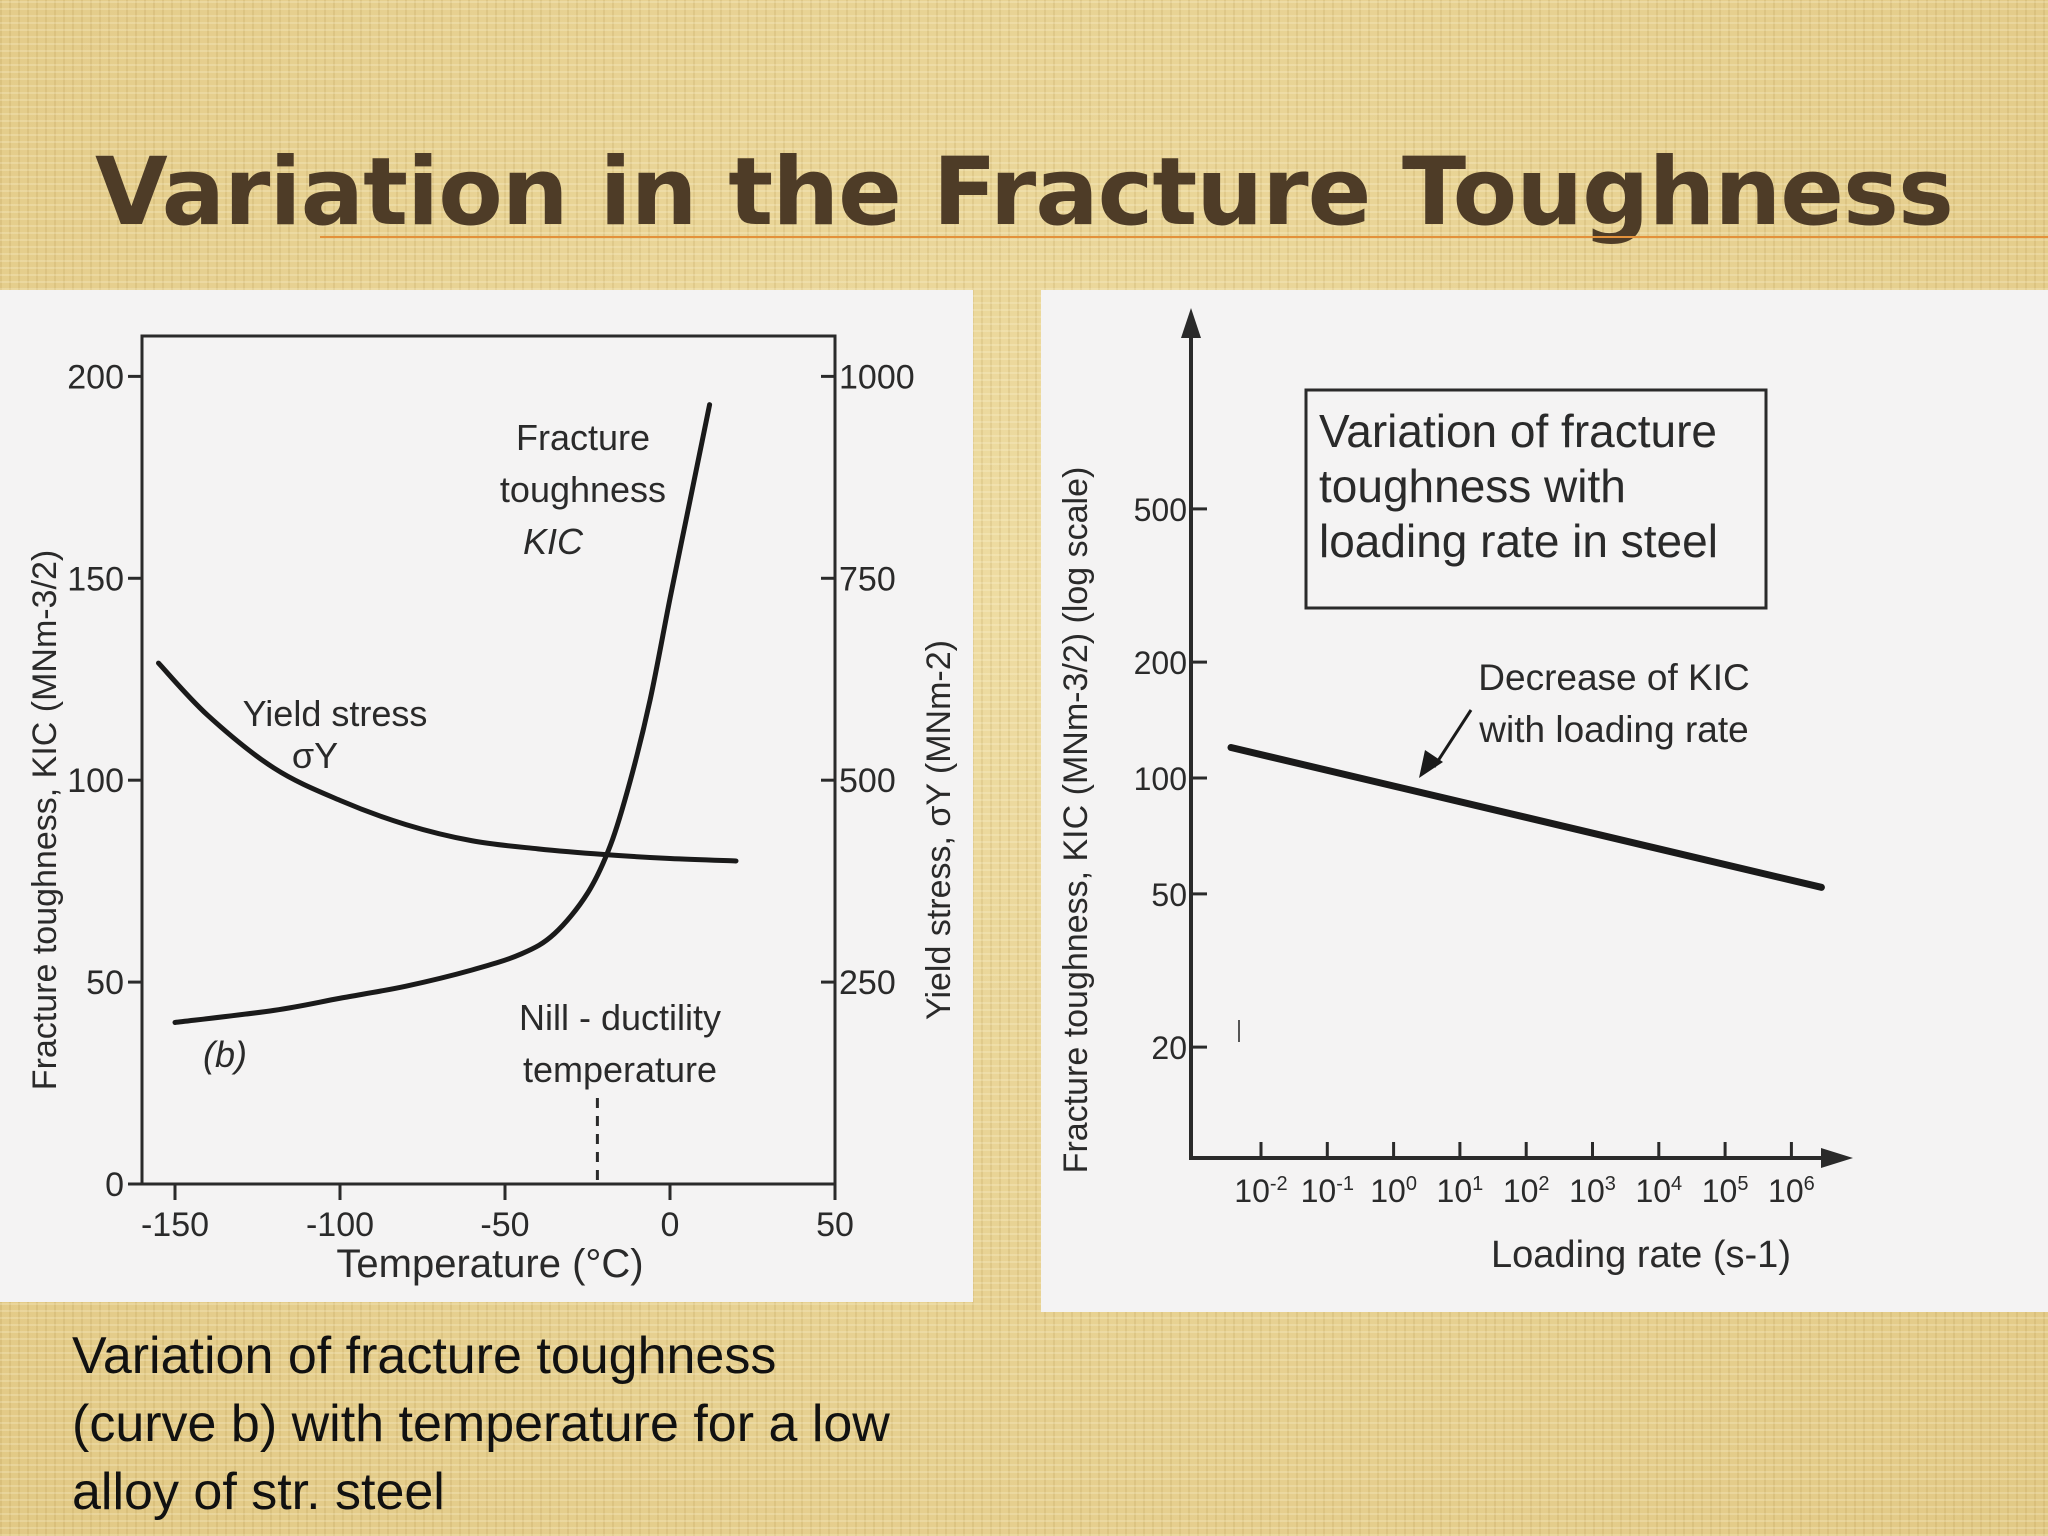 Image resolution: width=2048 pixels, height=1536 pixels. I want to click on title-underline, so click(1184, 237).